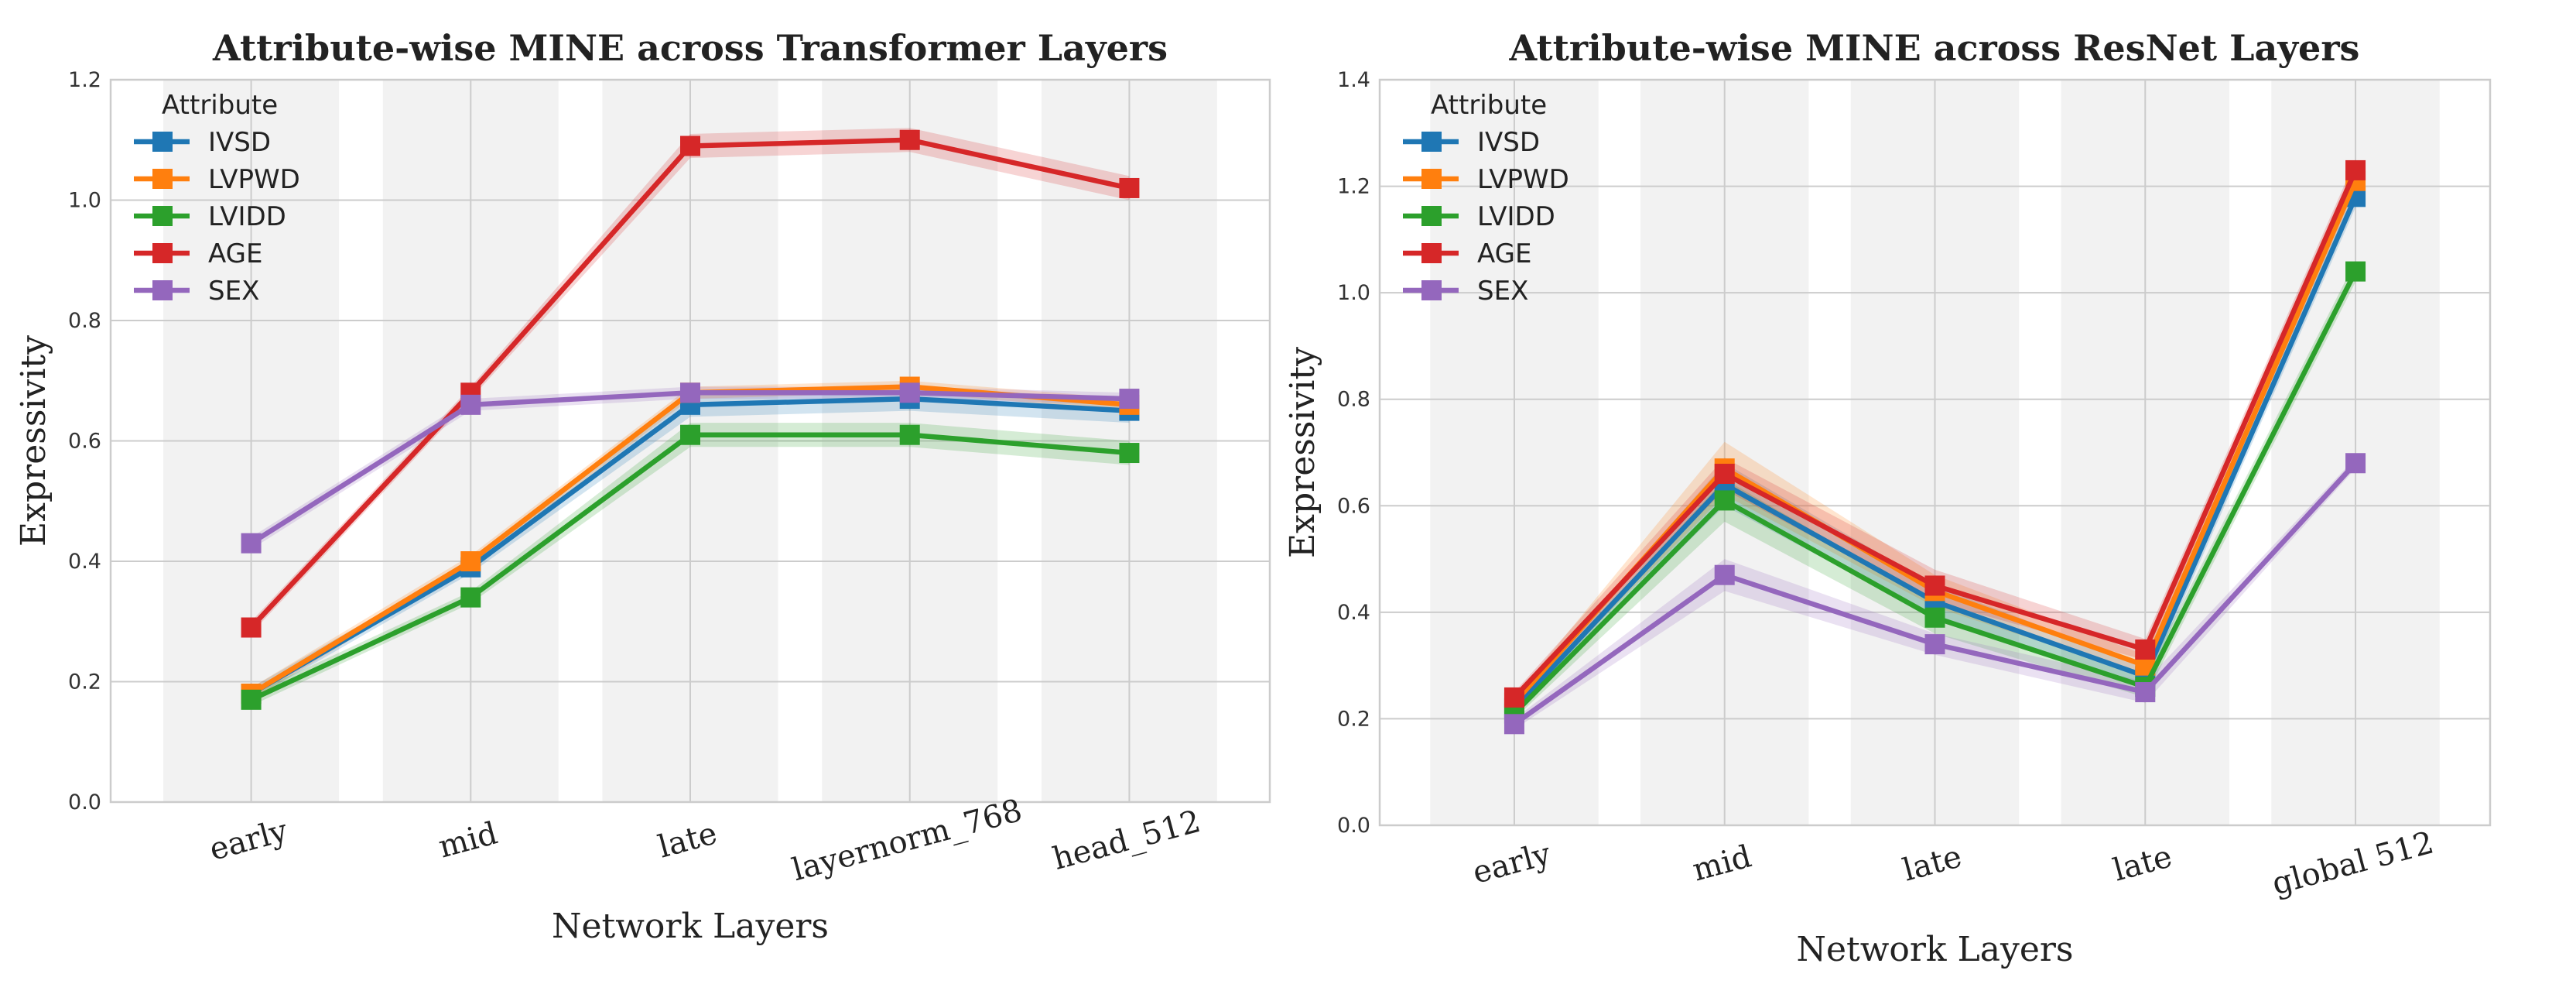 This screenshot has width=2576, height=984. Describe the element at coordinates (1935, 48) in the screenshot. I see `chart-title: Attribute-wise MINE across ResNet Layers` at that location.